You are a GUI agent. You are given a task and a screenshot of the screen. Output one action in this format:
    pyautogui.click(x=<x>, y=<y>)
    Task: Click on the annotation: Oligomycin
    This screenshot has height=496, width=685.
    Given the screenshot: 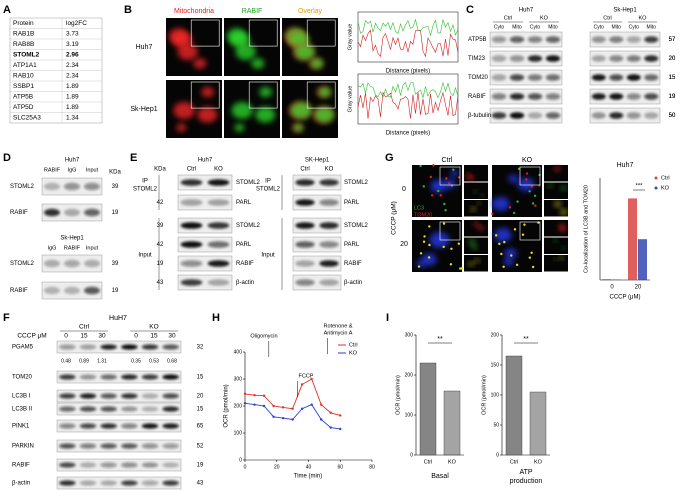 What is the action you would take?
    pyautogui.click(x=263, y=336)
    